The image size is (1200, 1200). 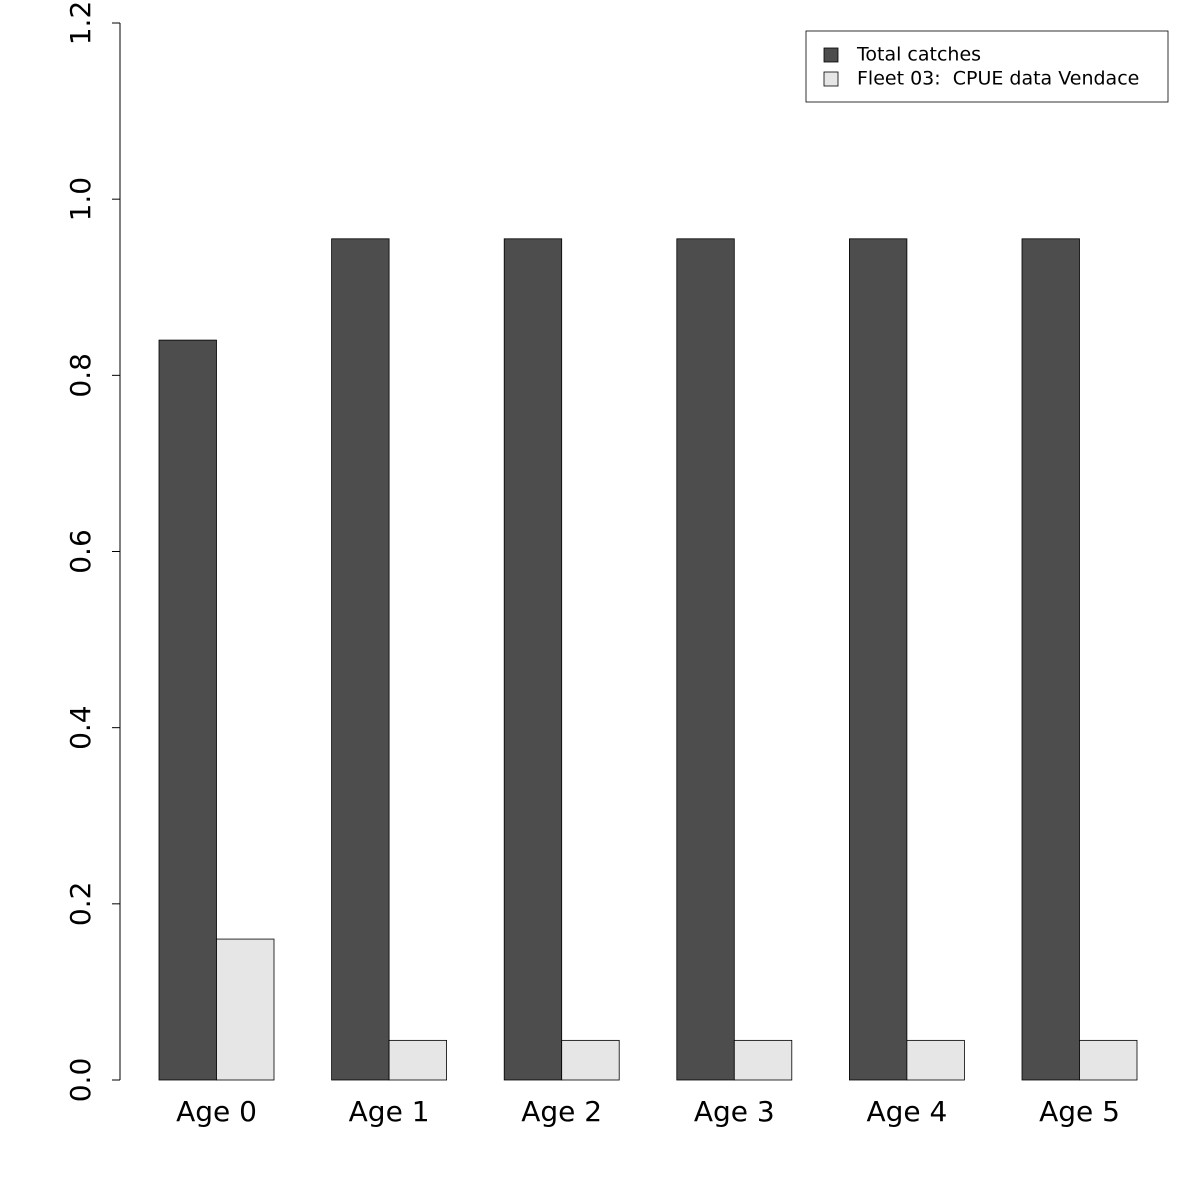 I want to click on y-tick-label: 0.4, so click(x=80, y=727).